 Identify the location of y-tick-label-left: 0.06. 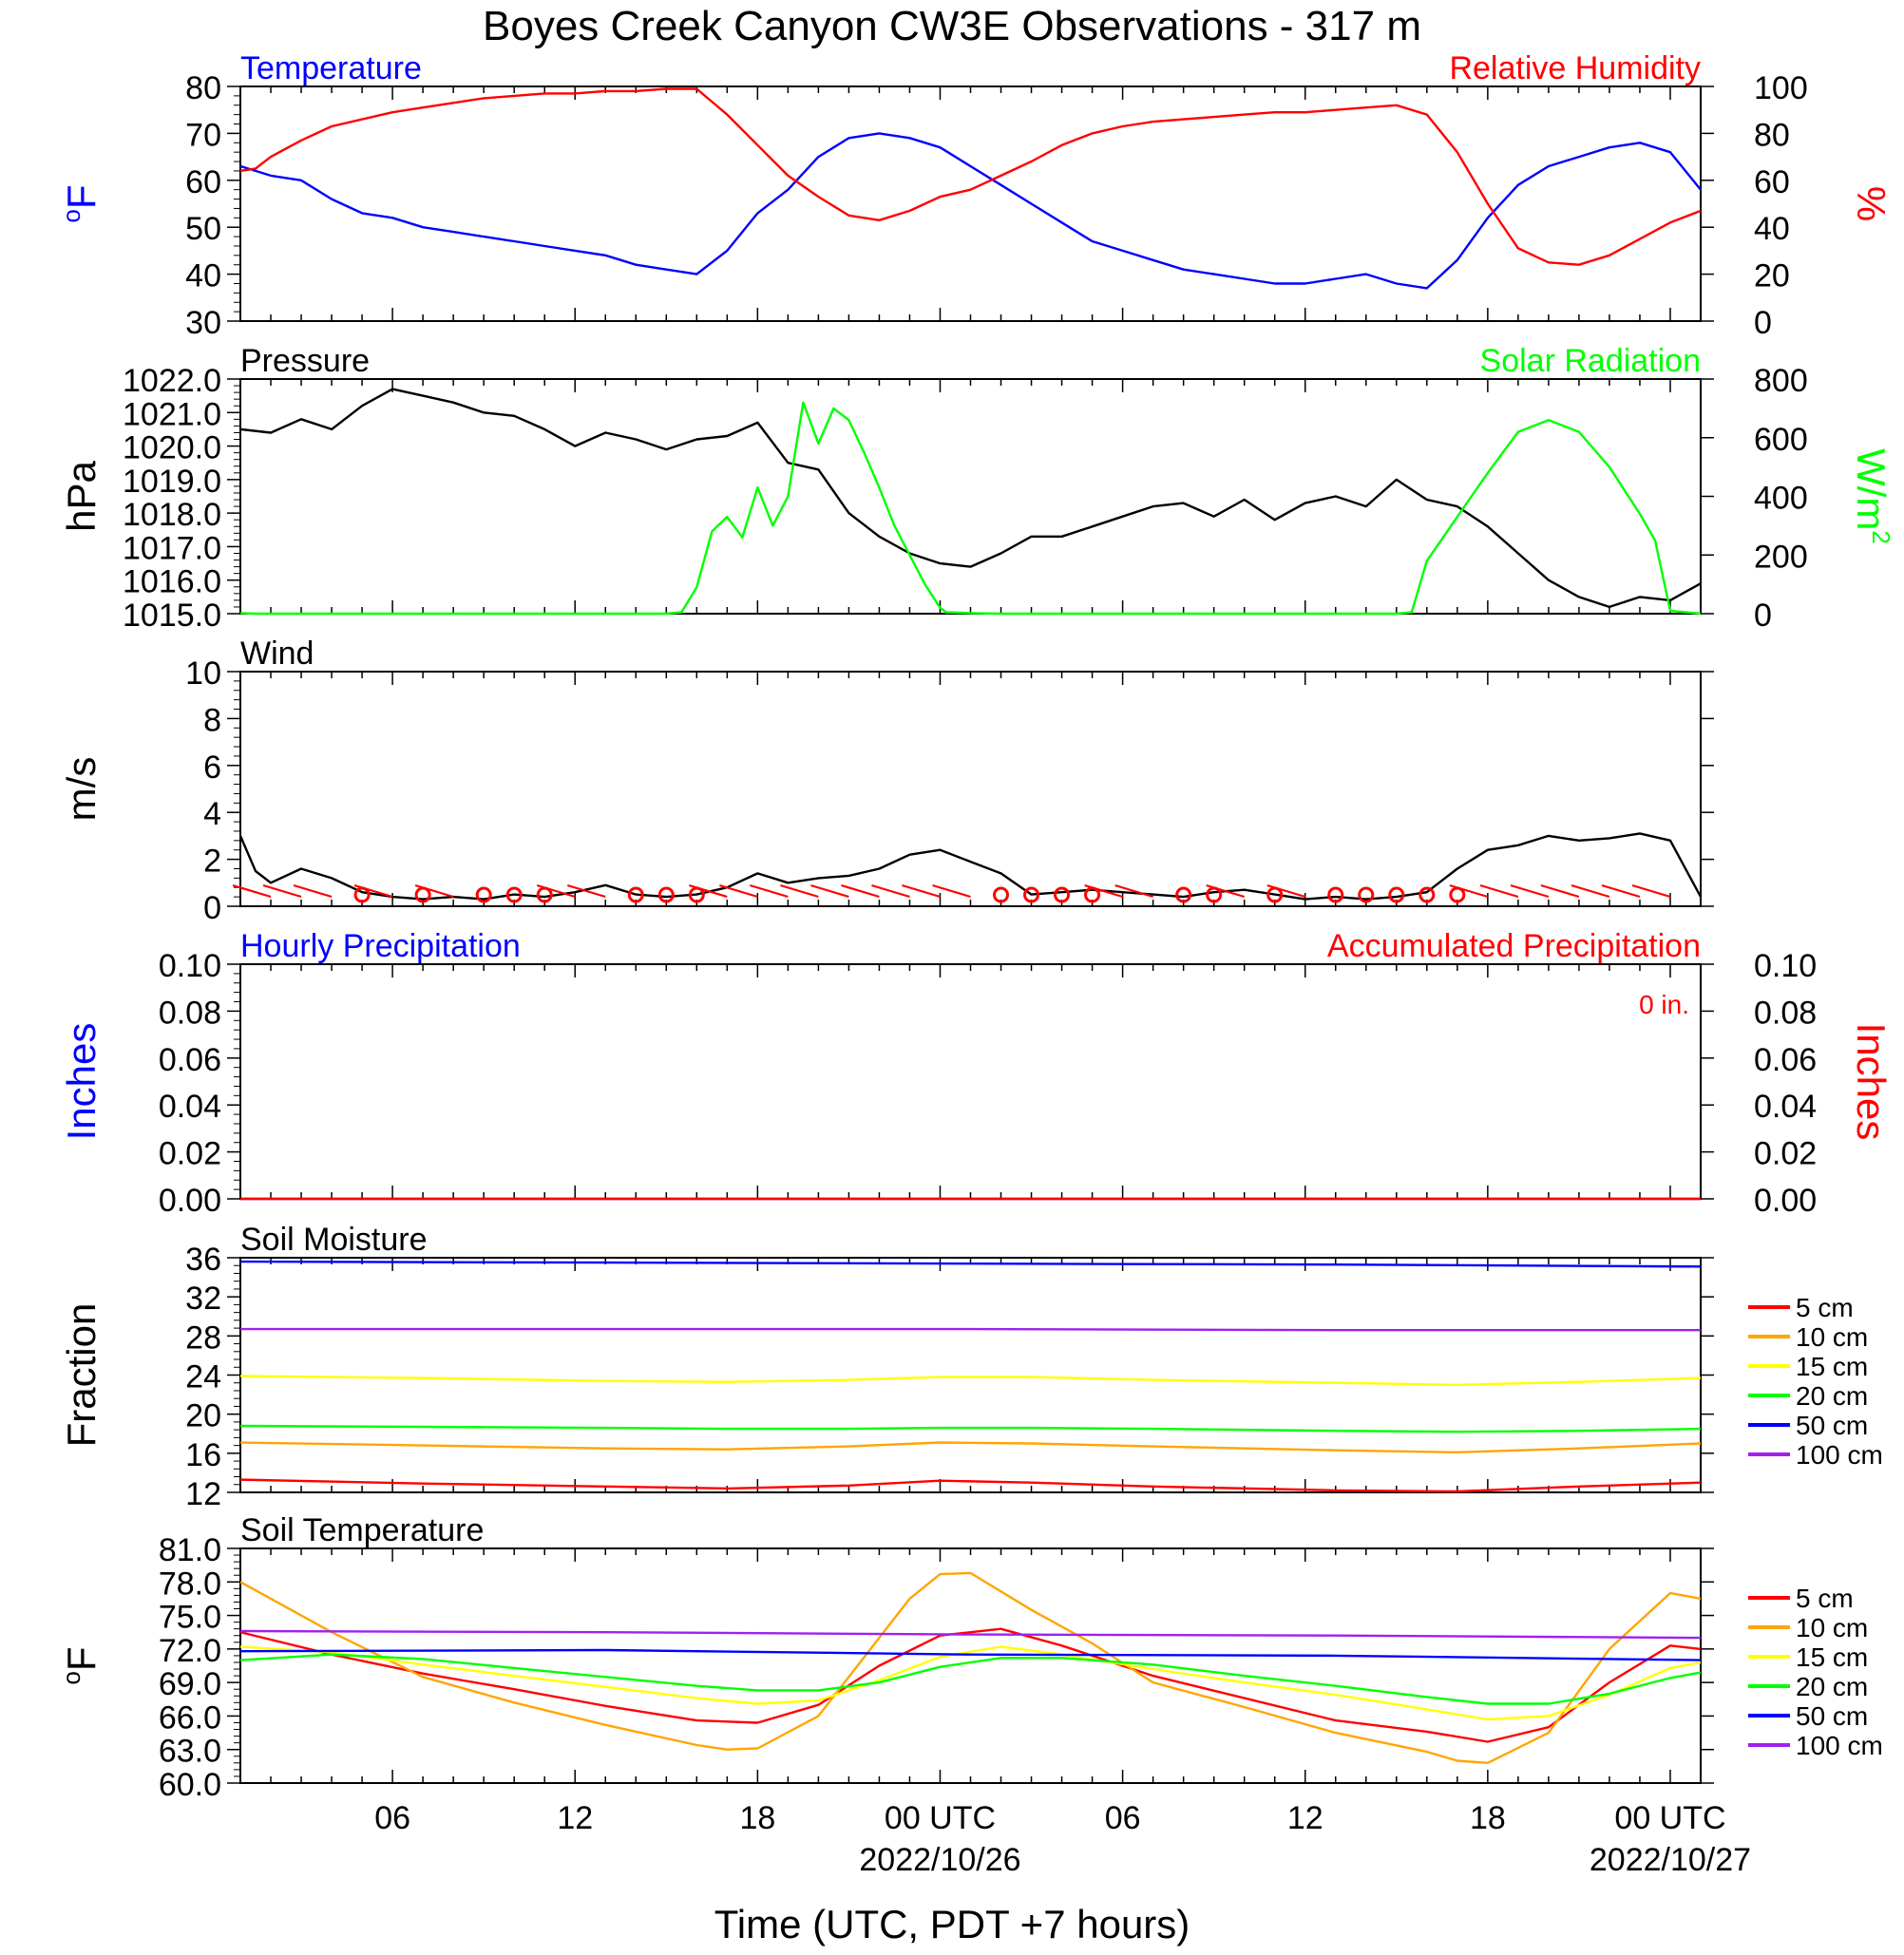
(190, 1060).